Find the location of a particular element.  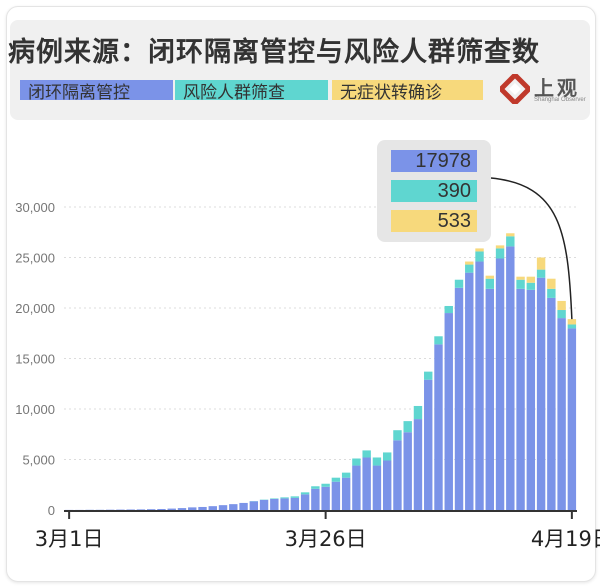

y-tick-label: 30,000 is located at coordinates (35, 207).